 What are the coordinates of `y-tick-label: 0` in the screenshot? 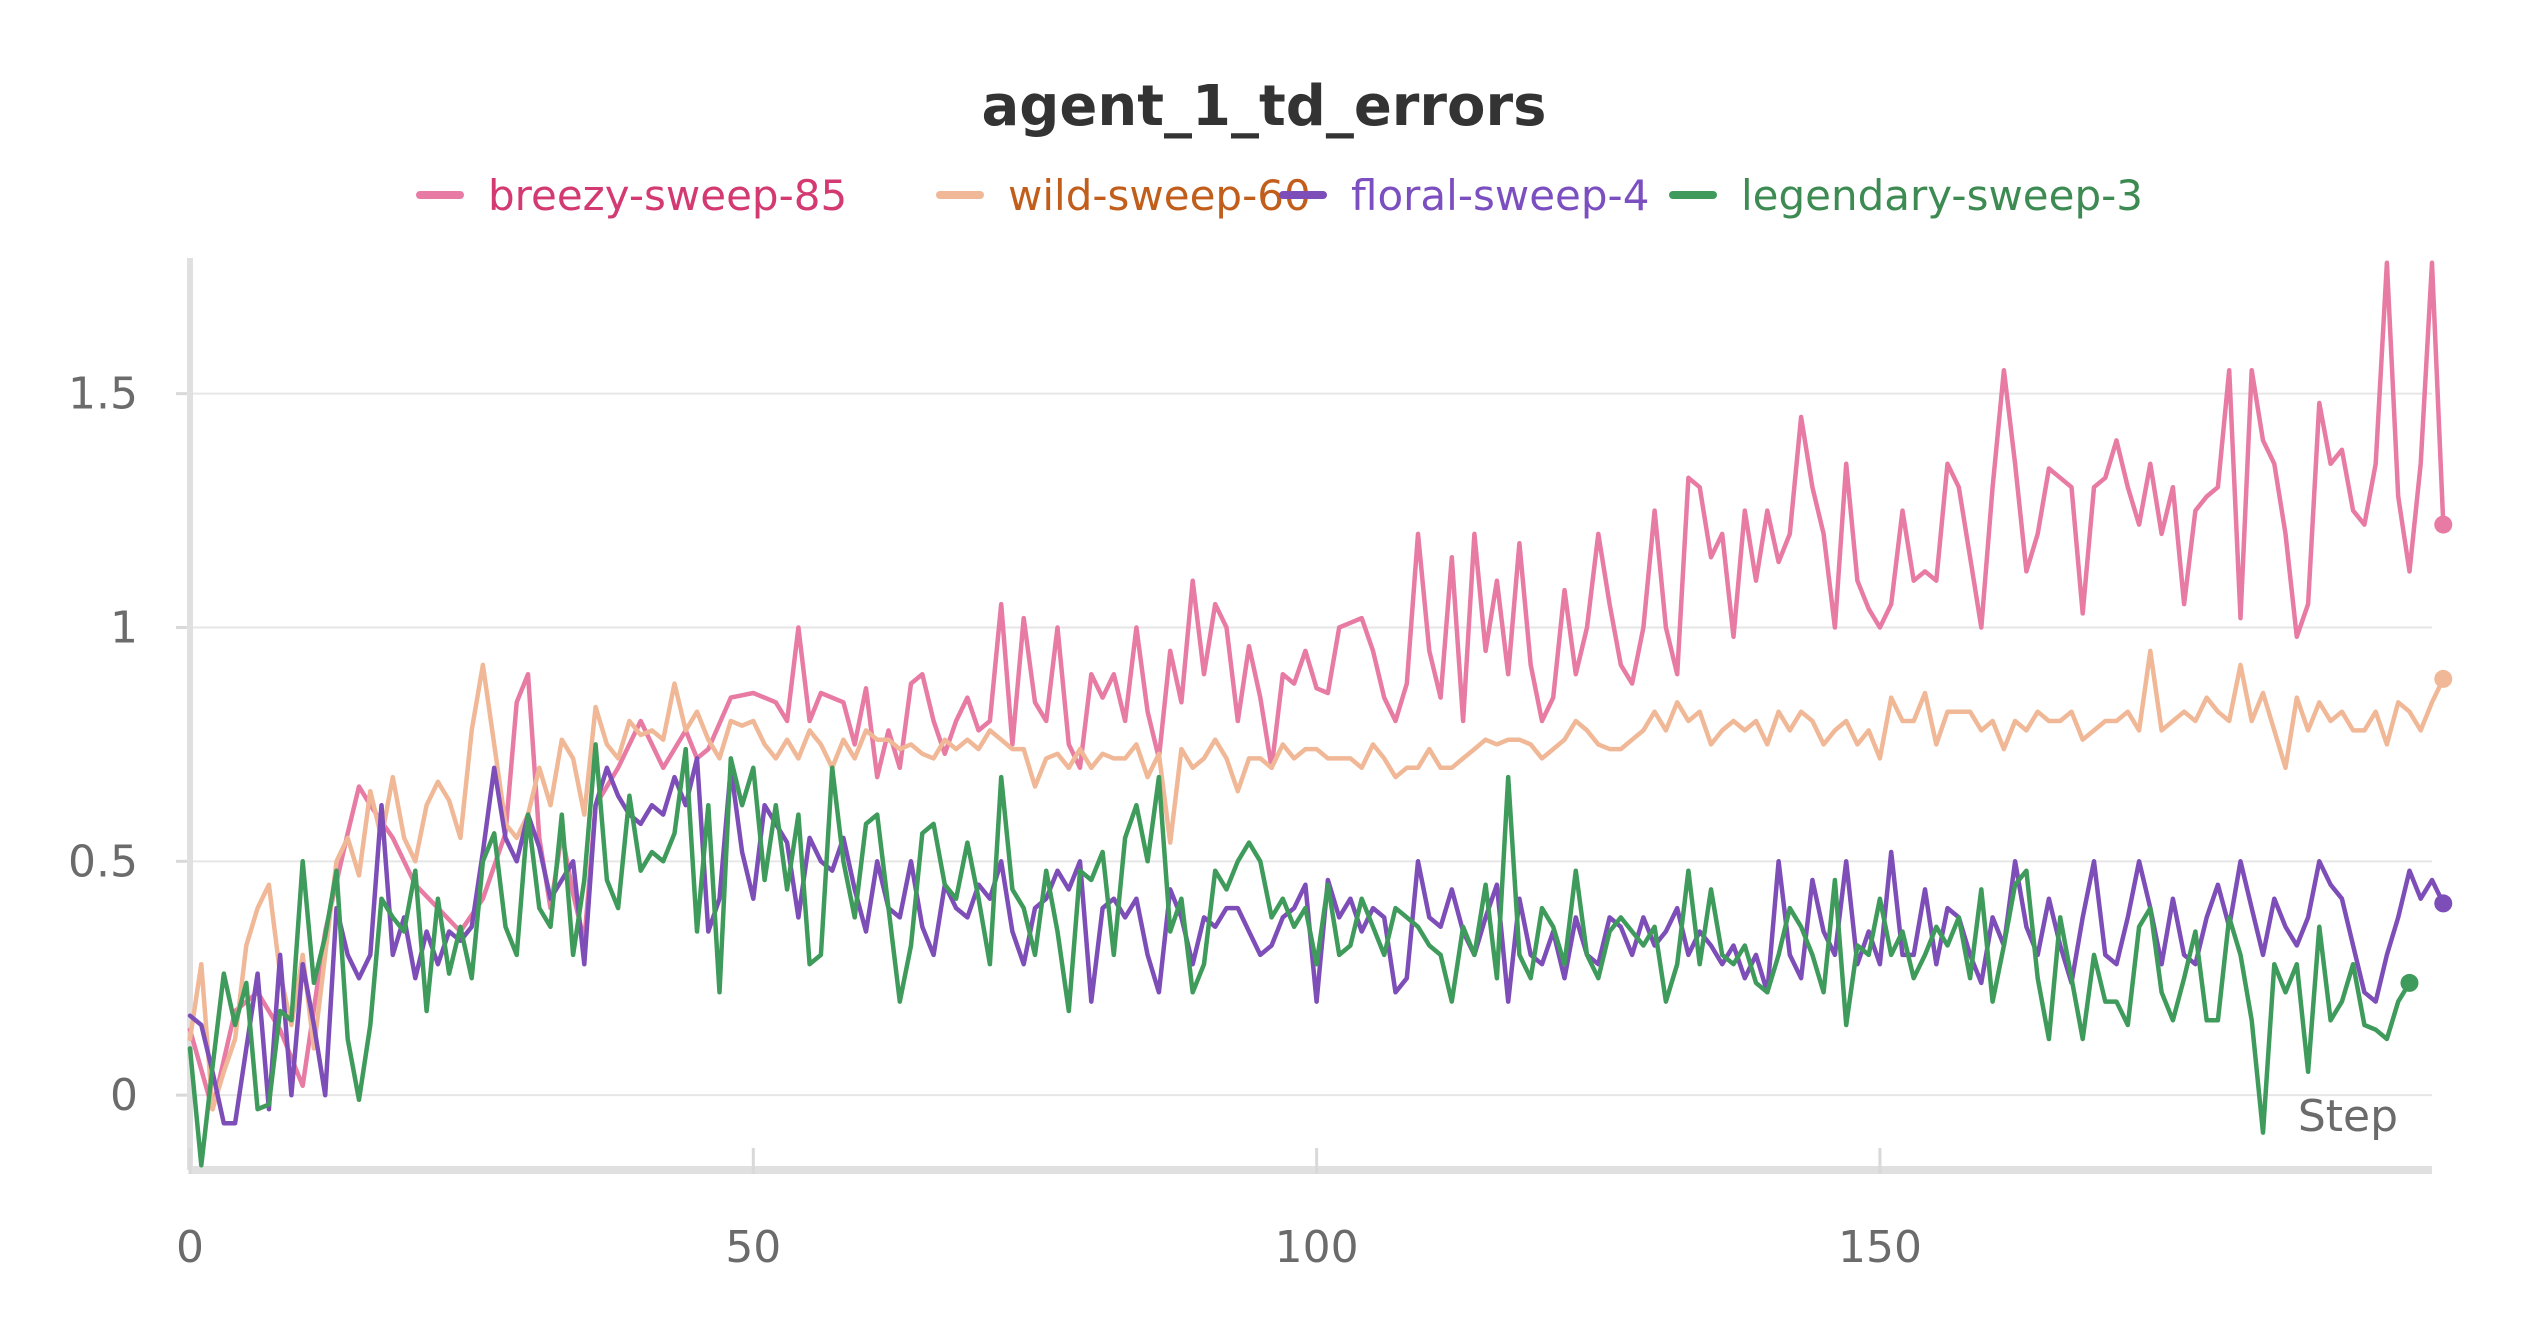 It's located at (124, 1095).